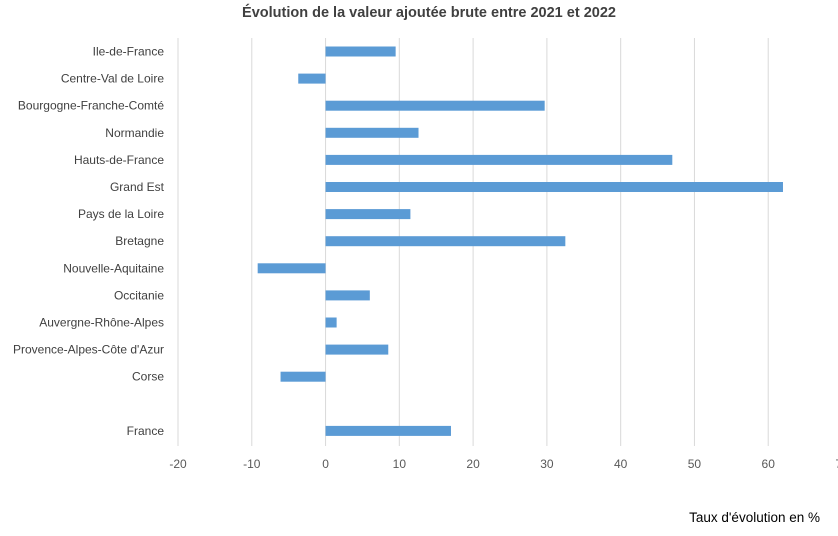 The width and height of the screenshot is (838, 536). Describe the element at coordinates (139, 241) in the screenshot. I see `category-label: Bretagne` at that location.